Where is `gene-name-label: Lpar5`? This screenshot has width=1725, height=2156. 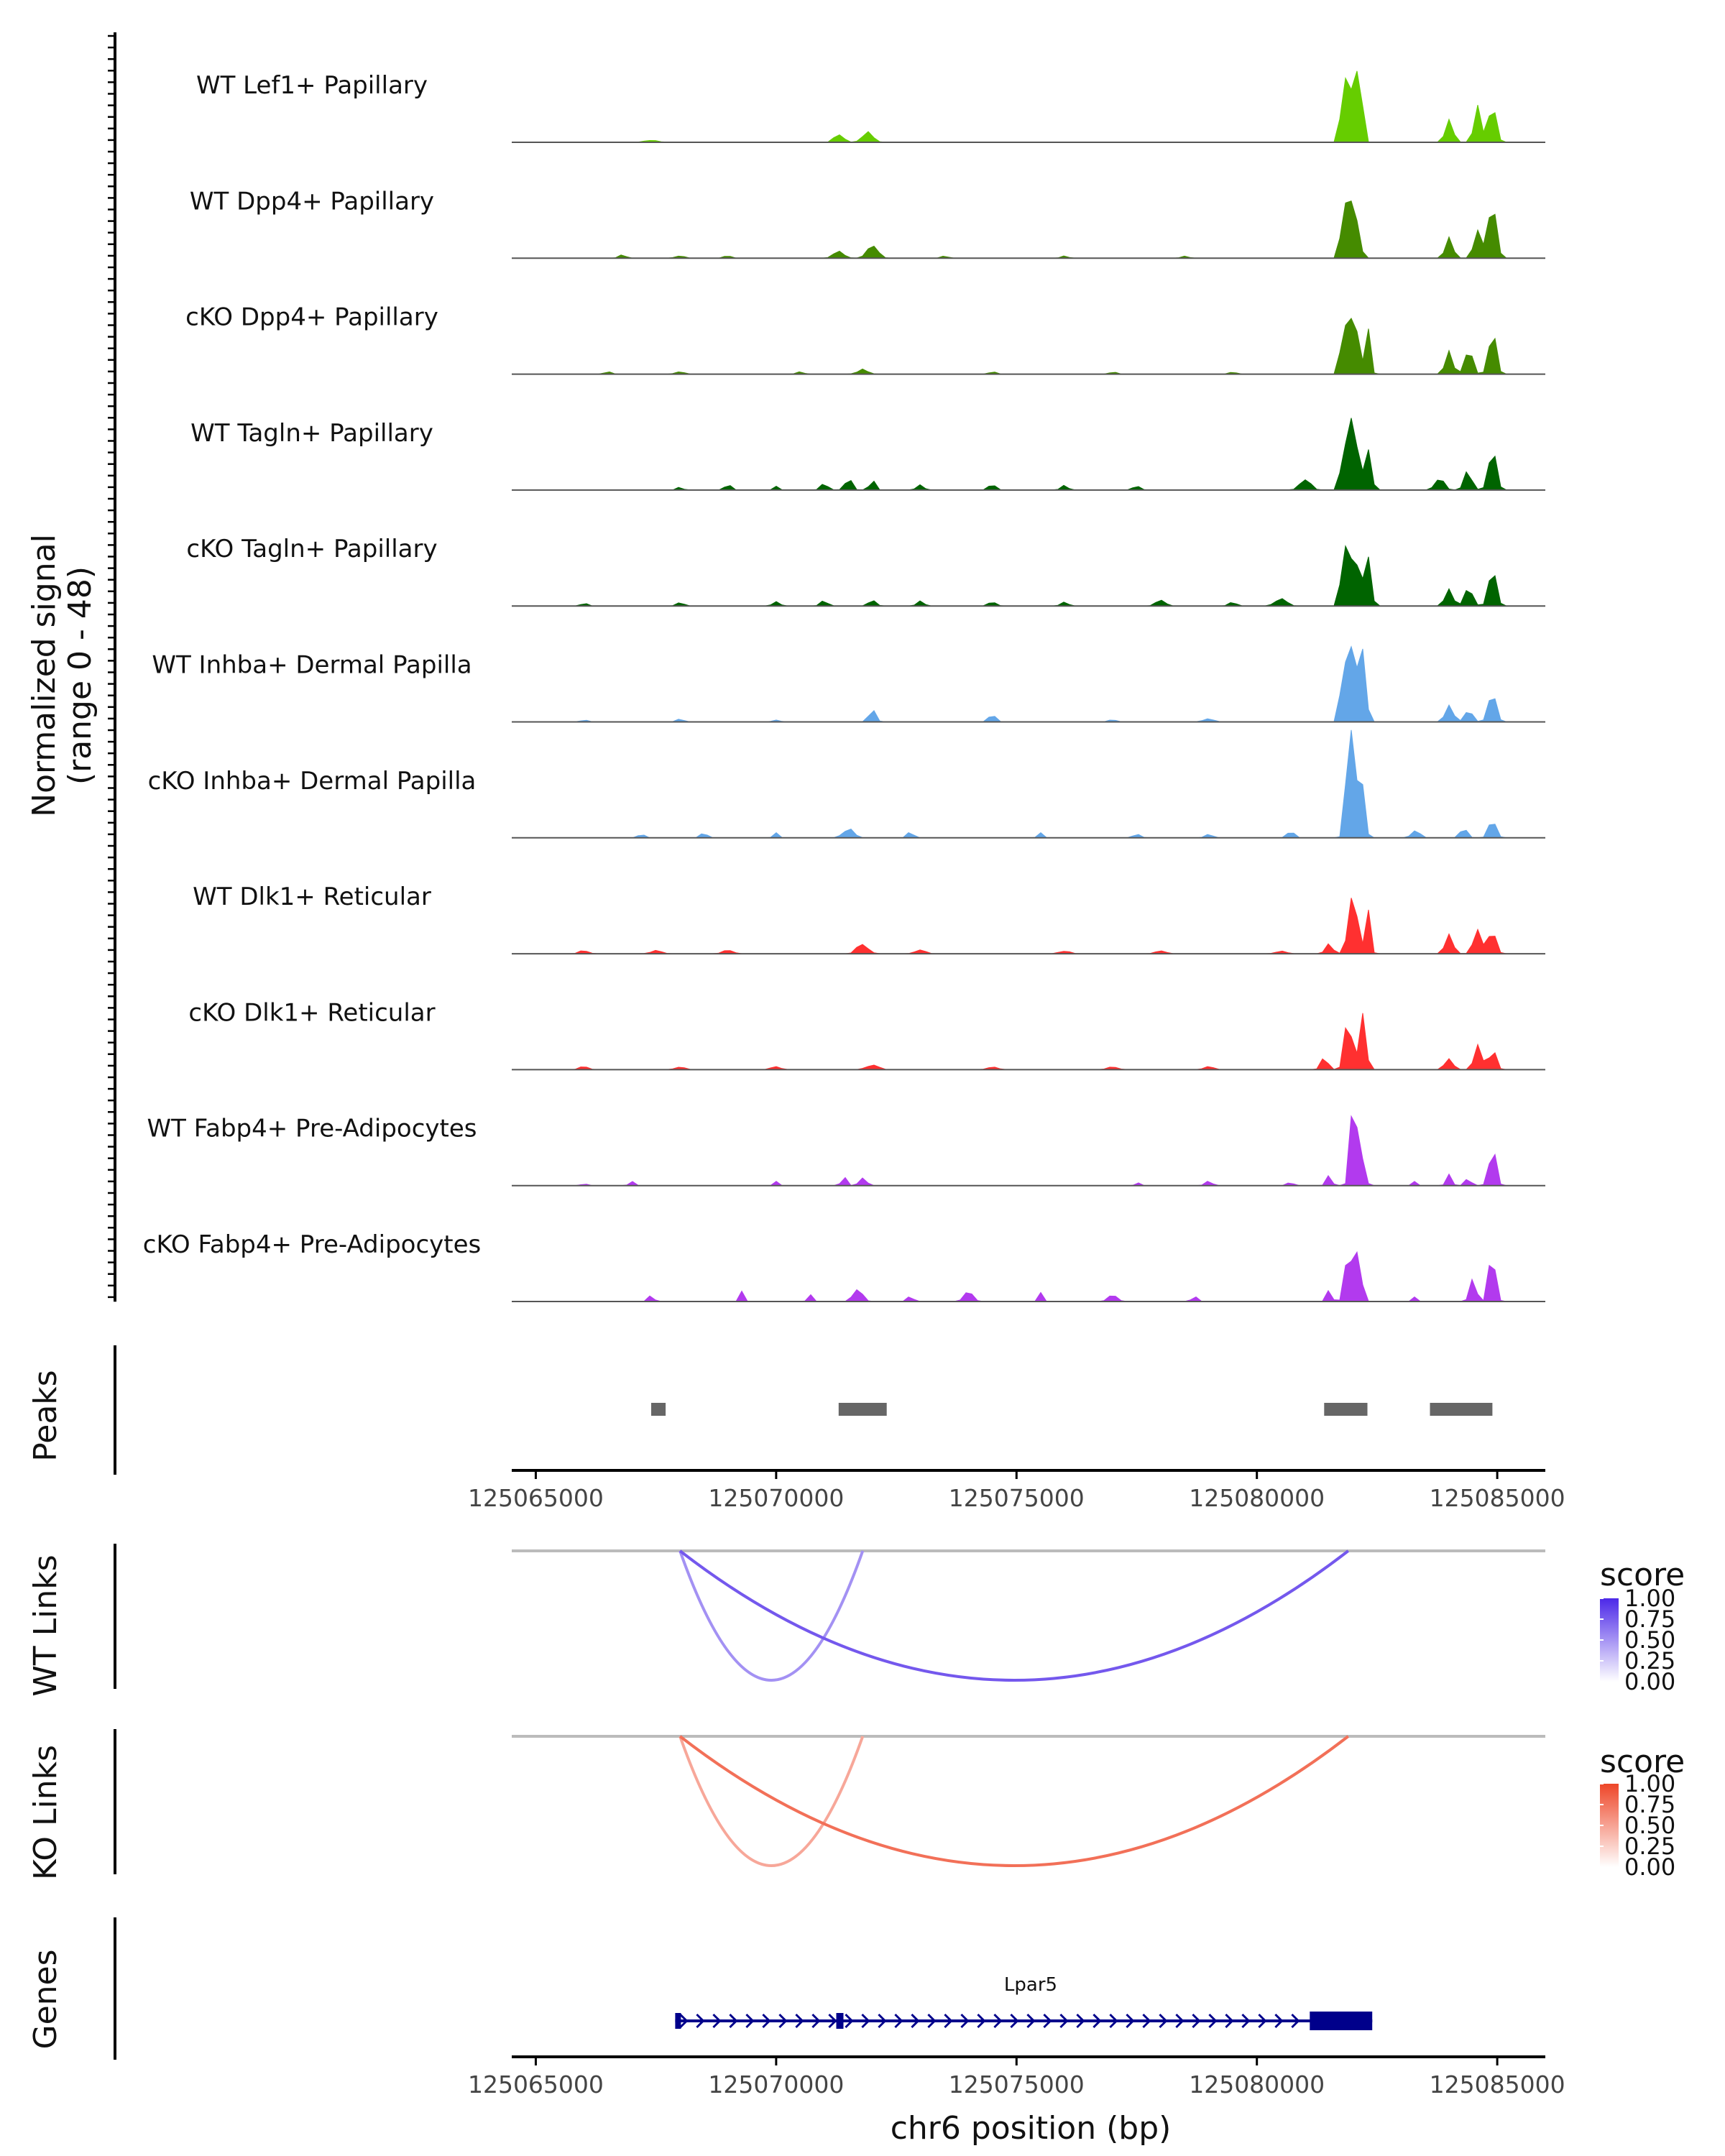
gene-name-label: Lpar5 is located at coordinates (1030, 1985).